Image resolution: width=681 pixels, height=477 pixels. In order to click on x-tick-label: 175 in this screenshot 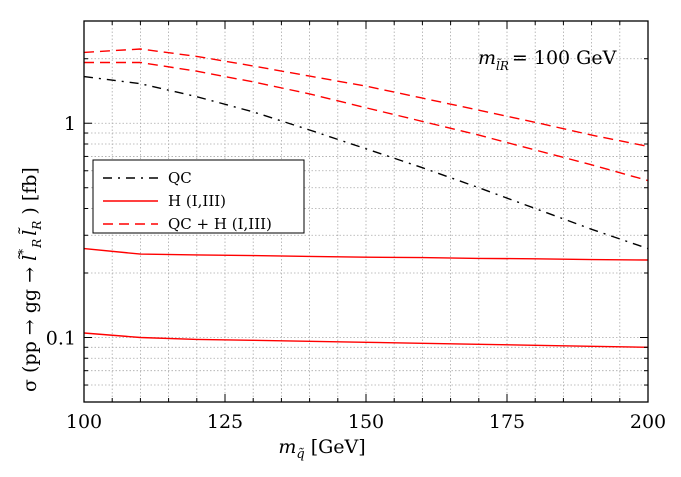, I will do `click(507, 422)`.